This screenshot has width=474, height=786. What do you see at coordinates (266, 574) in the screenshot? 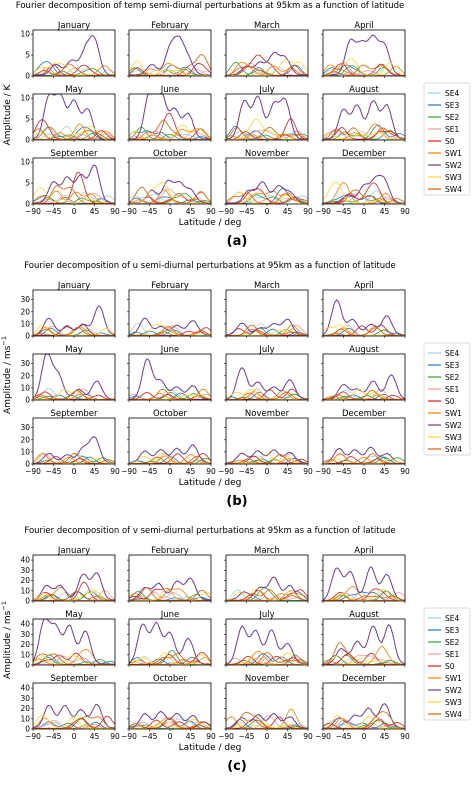
I see `subplot-march: March` at bounding box center [266, 574].